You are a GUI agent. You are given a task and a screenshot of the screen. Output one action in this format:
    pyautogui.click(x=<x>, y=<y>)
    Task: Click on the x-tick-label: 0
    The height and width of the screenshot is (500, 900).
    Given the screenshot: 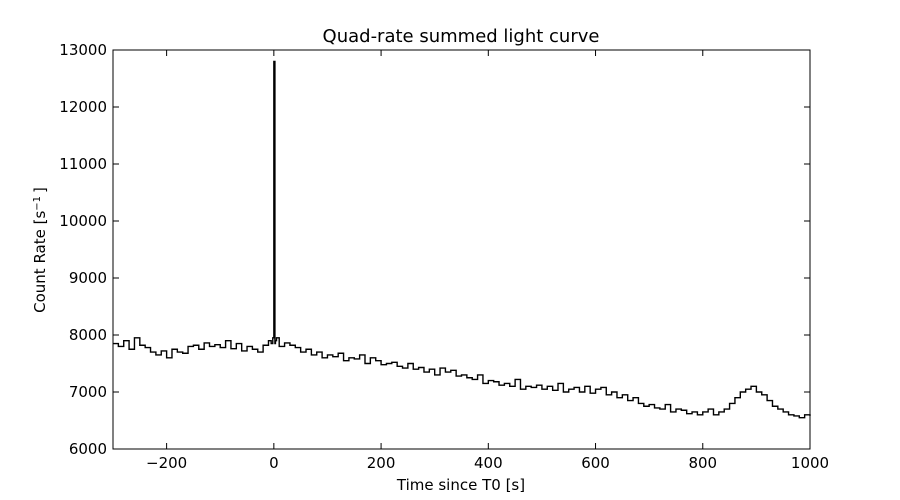 What is the action you would take?
    pyautogui.click(x=274, y=463)
    